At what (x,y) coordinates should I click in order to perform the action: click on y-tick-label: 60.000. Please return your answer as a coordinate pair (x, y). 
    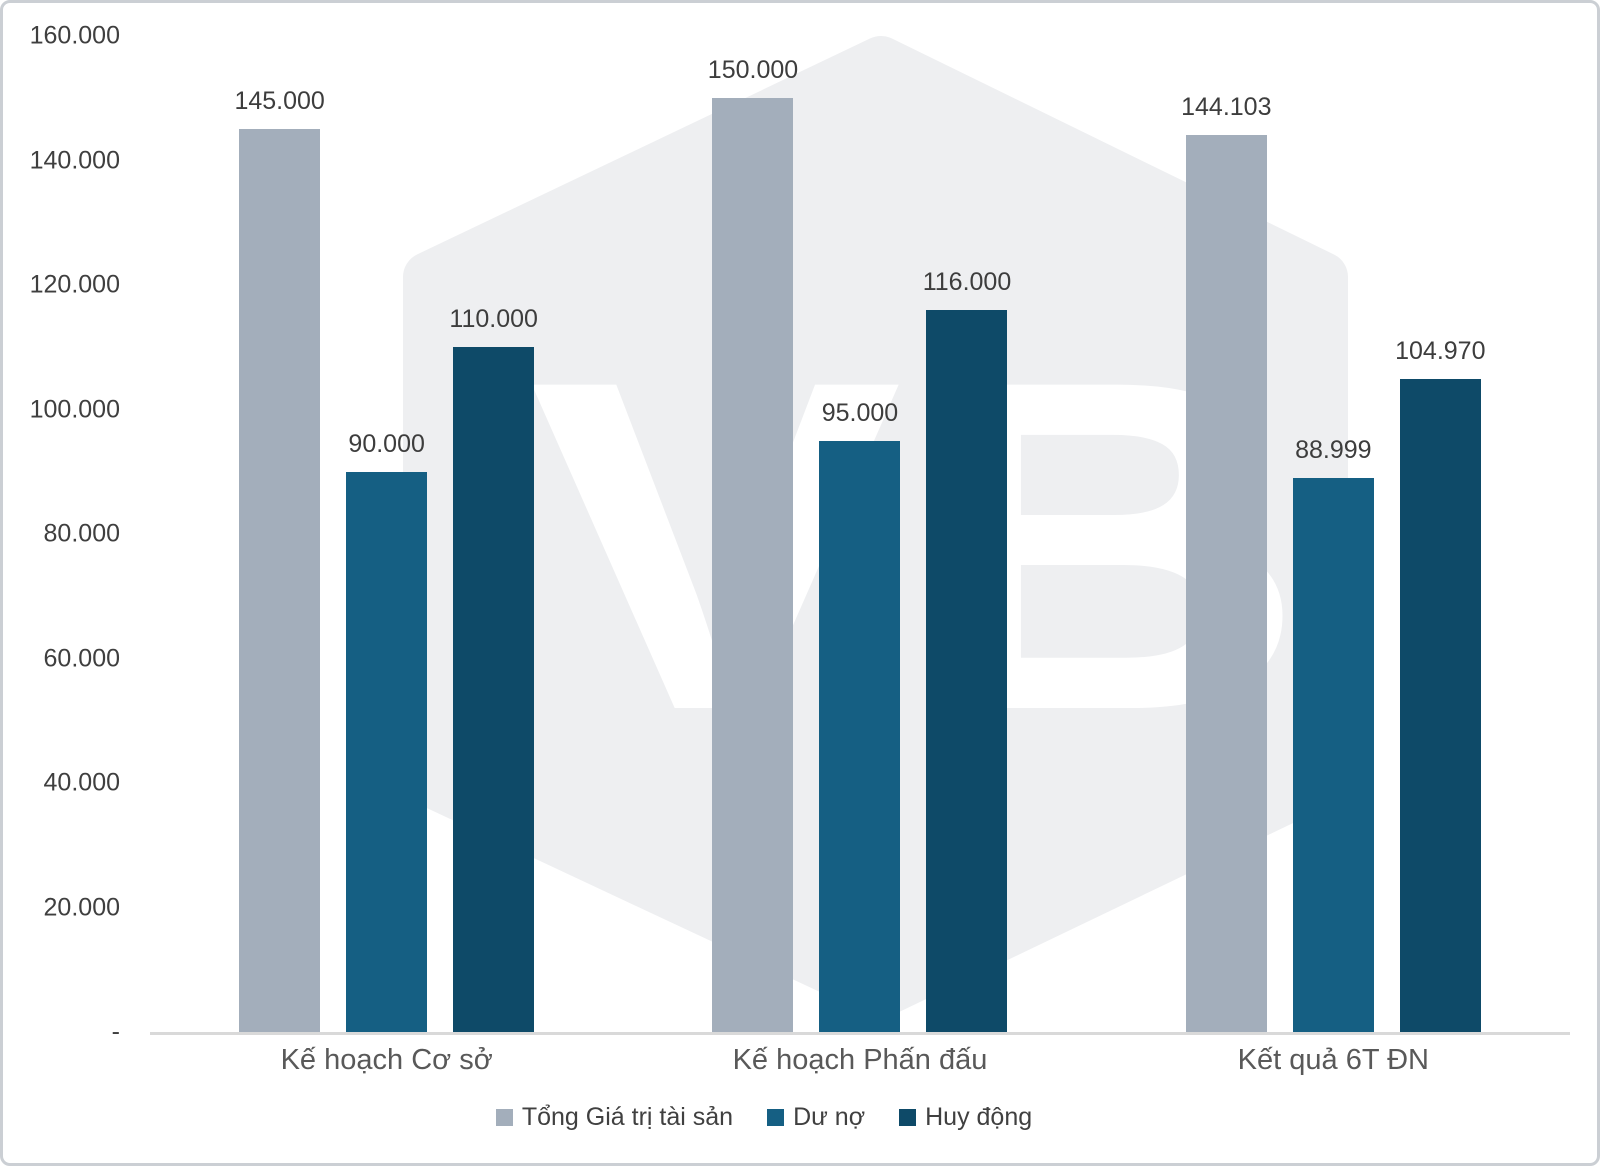
    Looking at the image, I should click on (81, 658).